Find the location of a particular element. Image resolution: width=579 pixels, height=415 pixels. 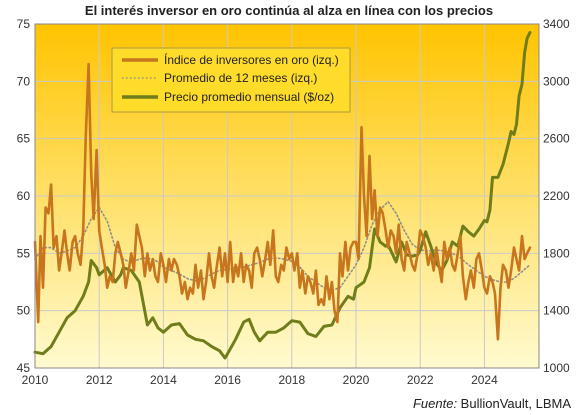

legend-label-price: Precio promedio mensual ($/oz) is located at coordinates (249, 97).